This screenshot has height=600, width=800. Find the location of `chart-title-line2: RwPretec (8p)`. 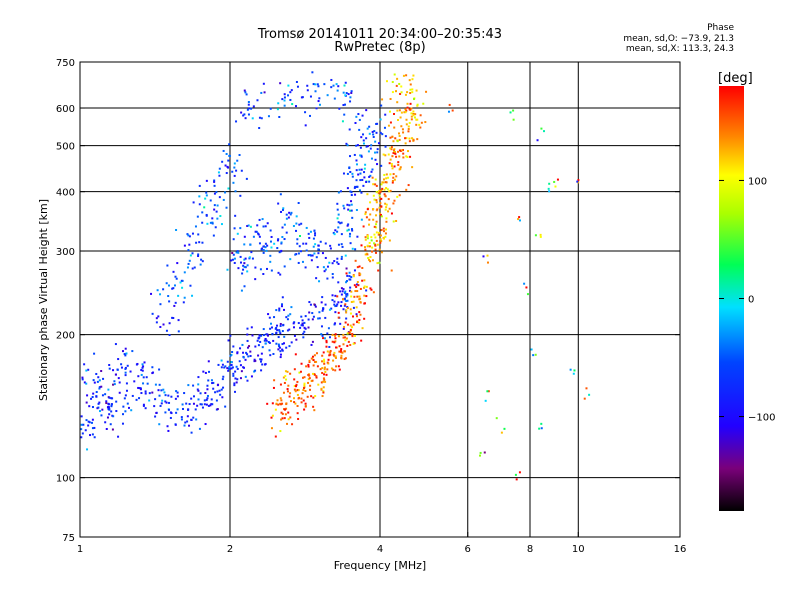

chart-title-line2: RwPretec (8p) is located at coordinates (380, 47).